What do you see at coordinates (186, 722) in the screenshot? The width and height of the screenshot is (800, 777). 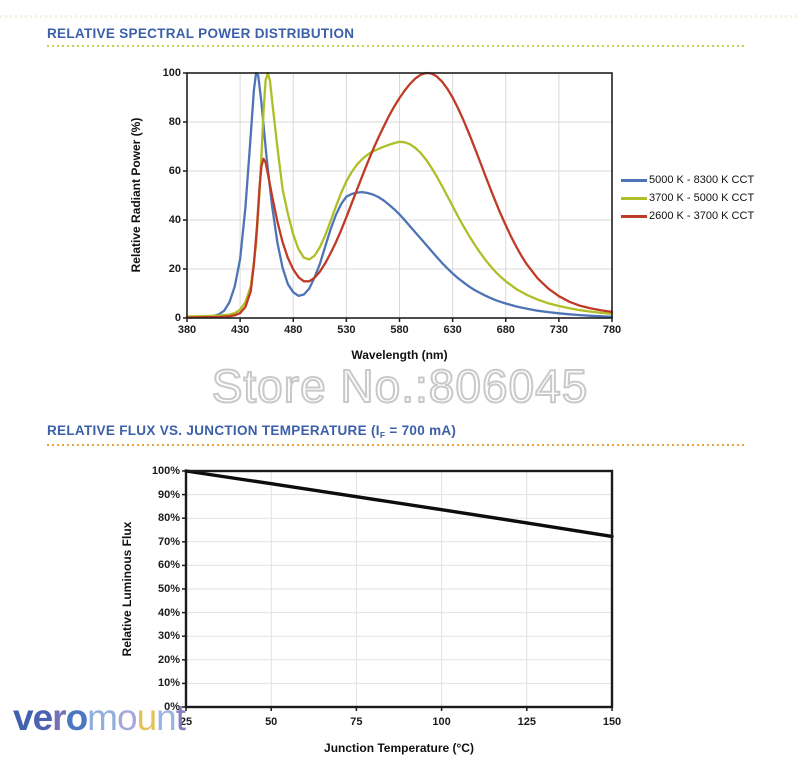 I see `x-tick-label: 25` at bounding box center [186, 722].